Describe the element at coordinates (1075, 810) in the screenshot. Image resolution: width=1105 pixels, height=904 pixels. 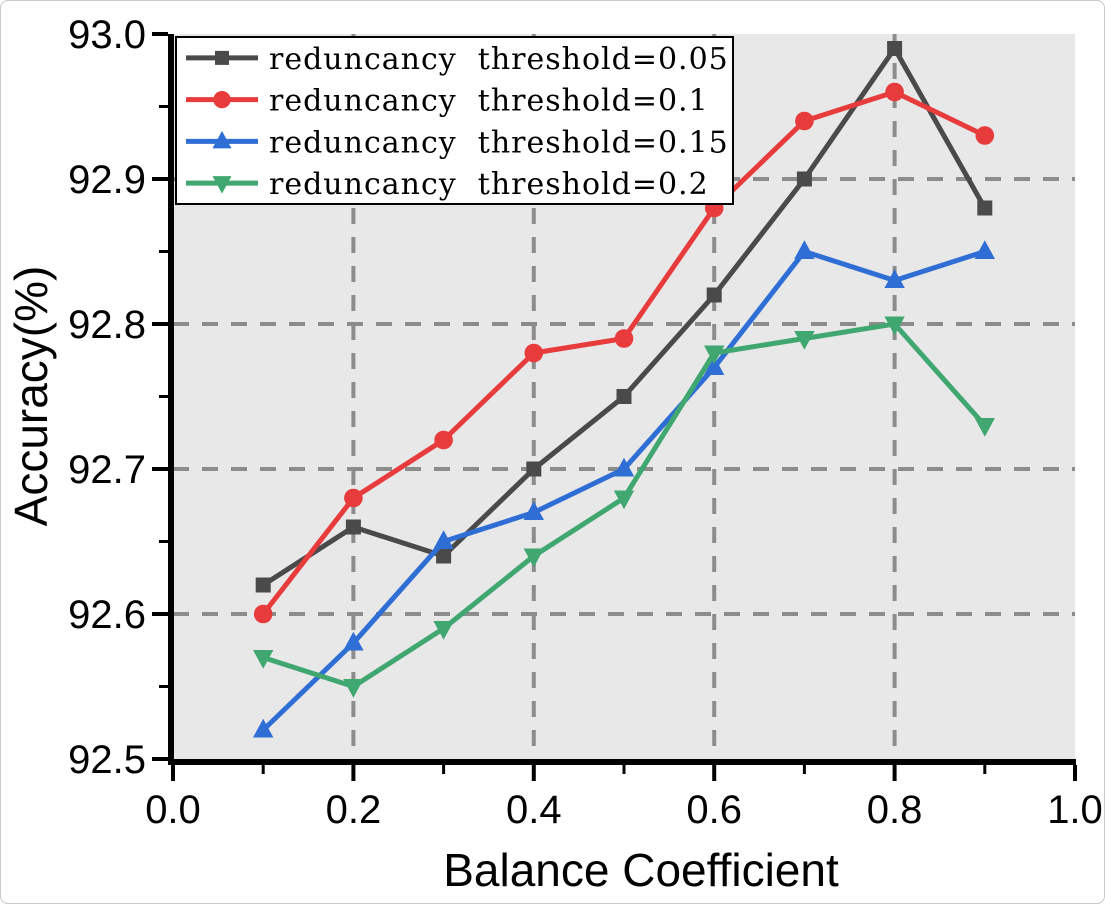
I see `x-tick-label: 1.0` at that location.